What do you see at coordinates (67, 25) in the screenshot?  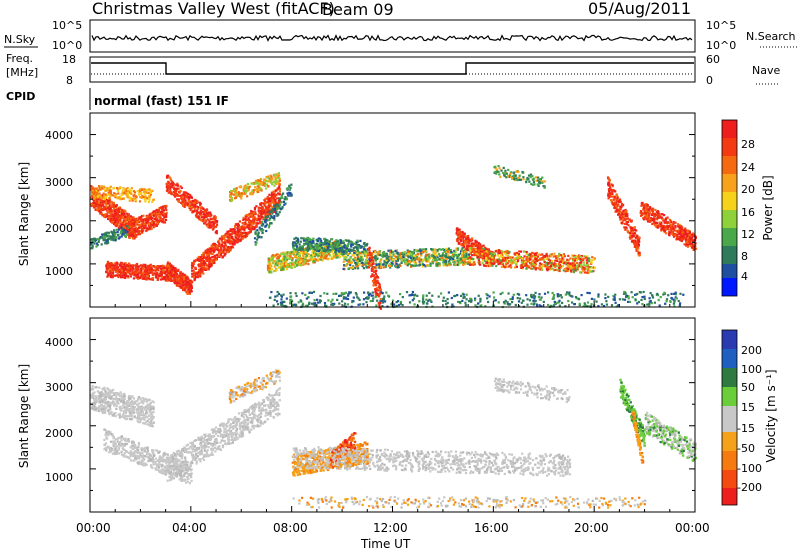 I see `noise-tick-top-left: 10^5` at bounding box center [67, 25].